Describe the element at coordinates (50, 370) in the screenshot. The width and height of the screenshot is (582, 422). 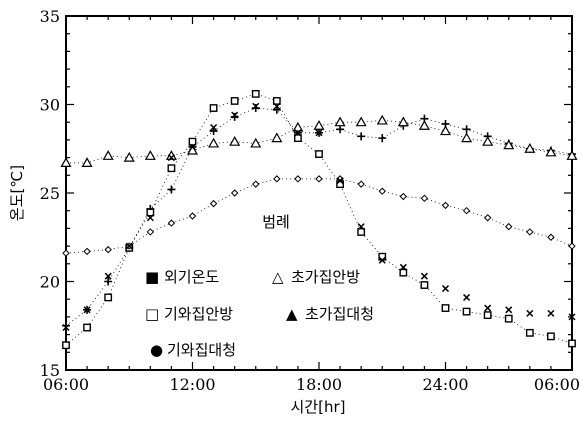
I see `y-tick-label: 15` at that location.